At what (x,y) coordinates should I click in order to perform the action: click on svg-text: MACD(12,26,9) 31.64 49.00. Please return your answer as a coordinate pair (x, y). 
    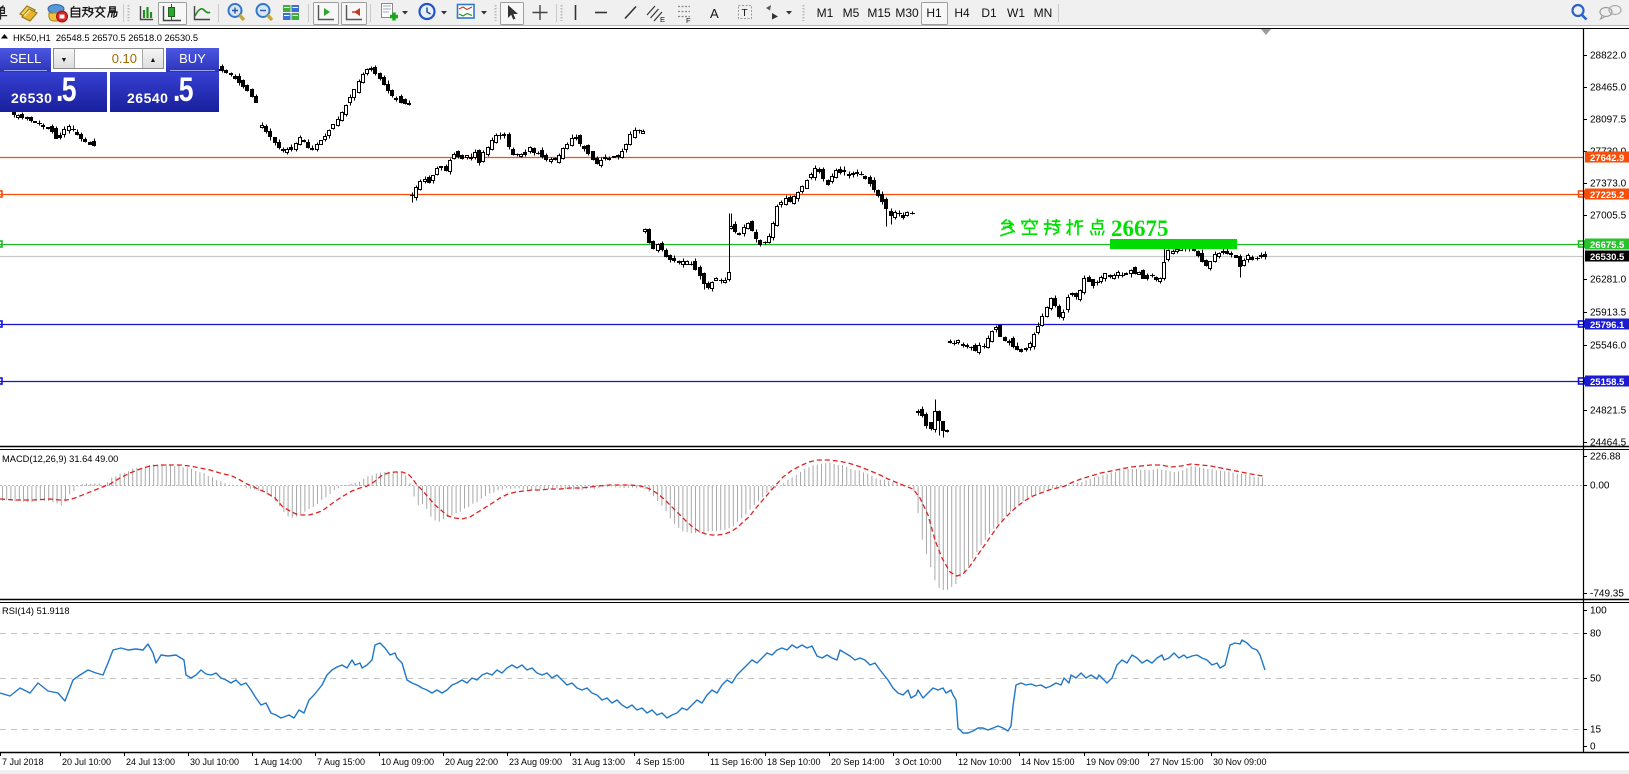
    Looking at the image, I should click on (60, 459).